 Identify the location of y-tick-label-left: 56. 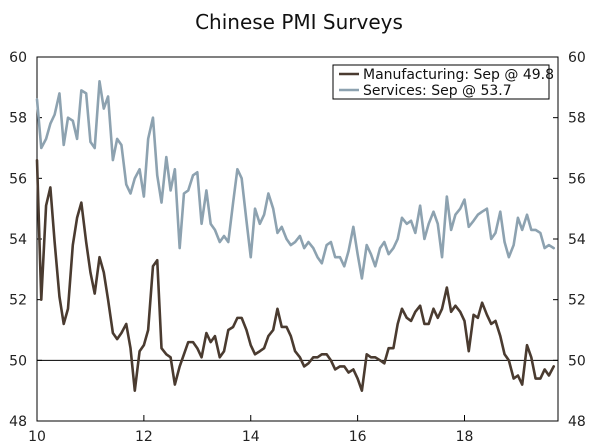
(18, 179).